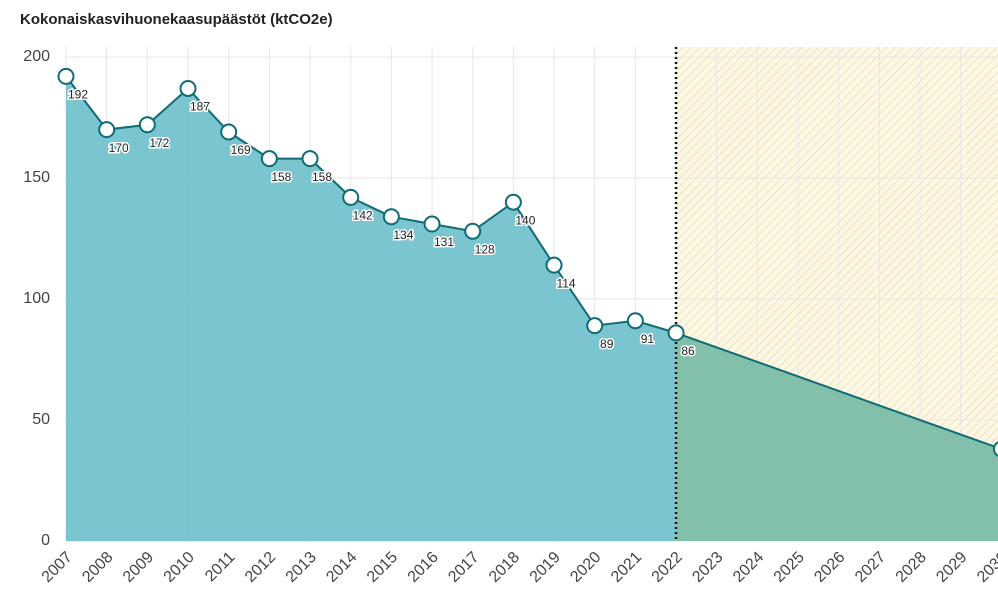 The height and width of the screenshot is (597, 998). I want to click on x-tick-label: 2012, so click(260, 567).